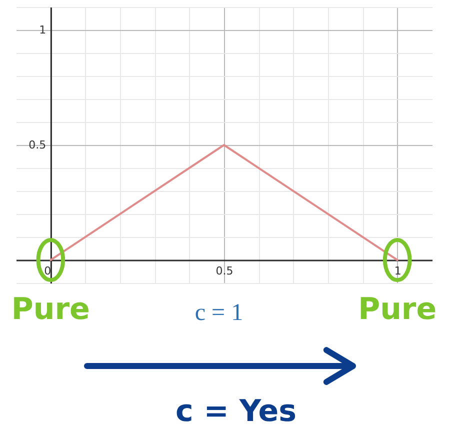 The width and height of the screenshot is (472, 436). Describe the element at coordinates (236, 411) in the screenshot. I see `text: c = Yes` at that location.